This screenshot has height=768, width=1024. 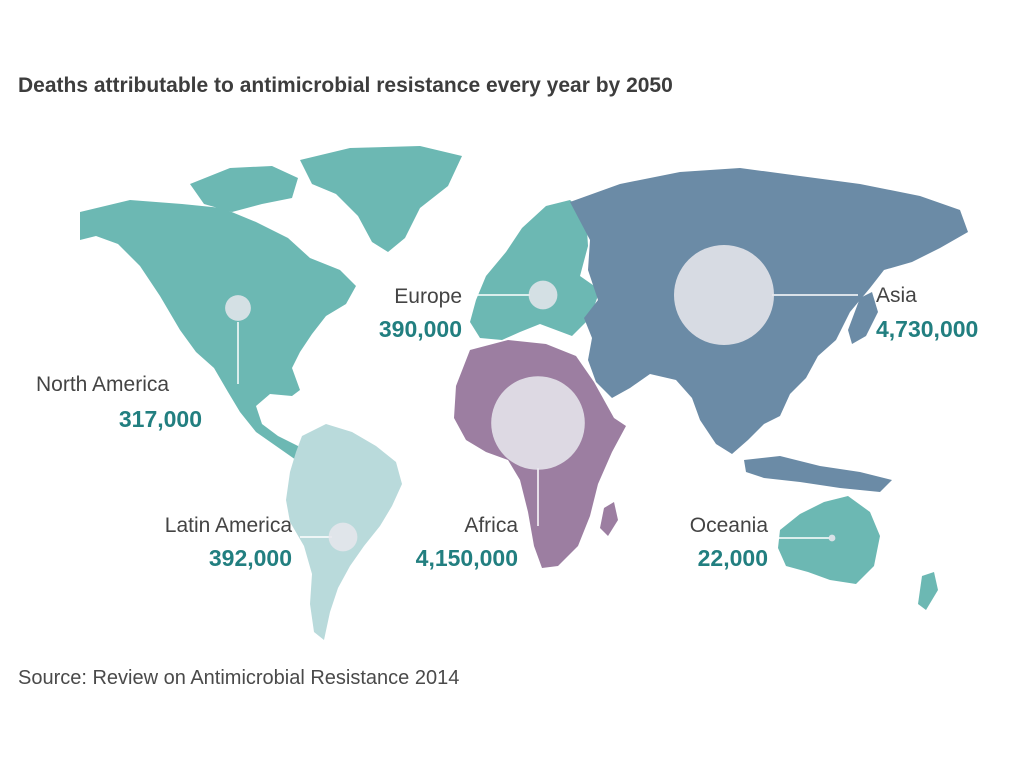 I want to click on landmass-north-america, so click(x=218, y=330).